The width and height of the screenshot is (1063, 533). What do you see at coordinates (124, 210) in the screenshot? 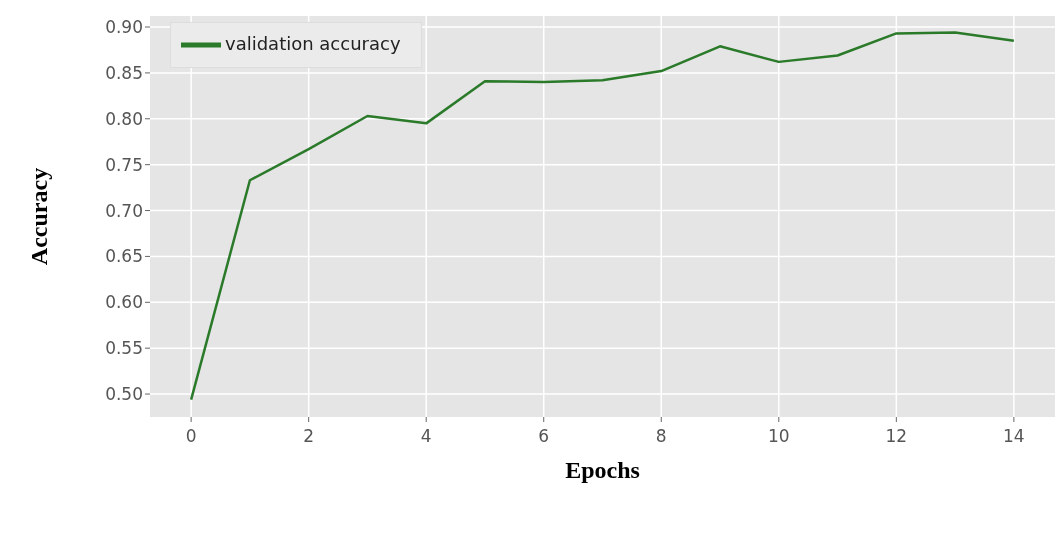
I see `y-tick-label: 0.70` at bounding box center [124, 210].